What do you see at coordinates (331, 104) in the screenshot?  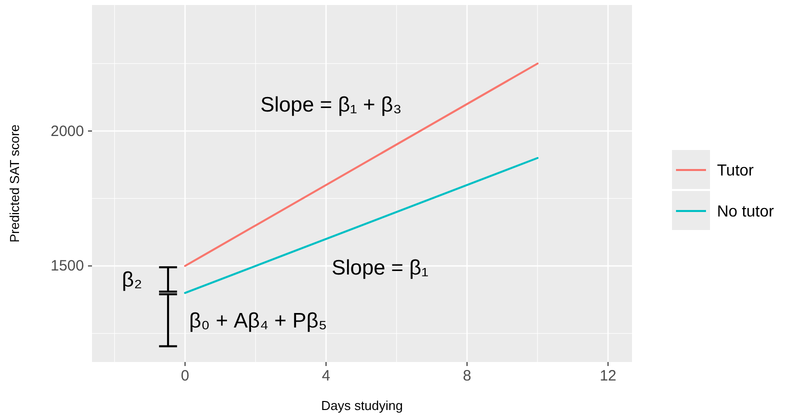 I see `annotation: Slope = β₁ + β₃` at bounding box center [331, 104].